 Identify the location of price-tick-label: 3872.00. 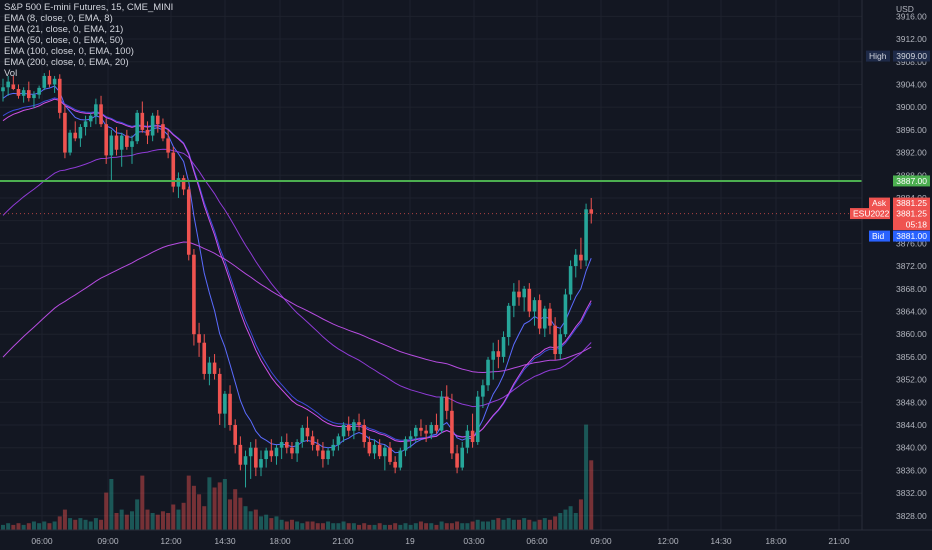
(911, 266).